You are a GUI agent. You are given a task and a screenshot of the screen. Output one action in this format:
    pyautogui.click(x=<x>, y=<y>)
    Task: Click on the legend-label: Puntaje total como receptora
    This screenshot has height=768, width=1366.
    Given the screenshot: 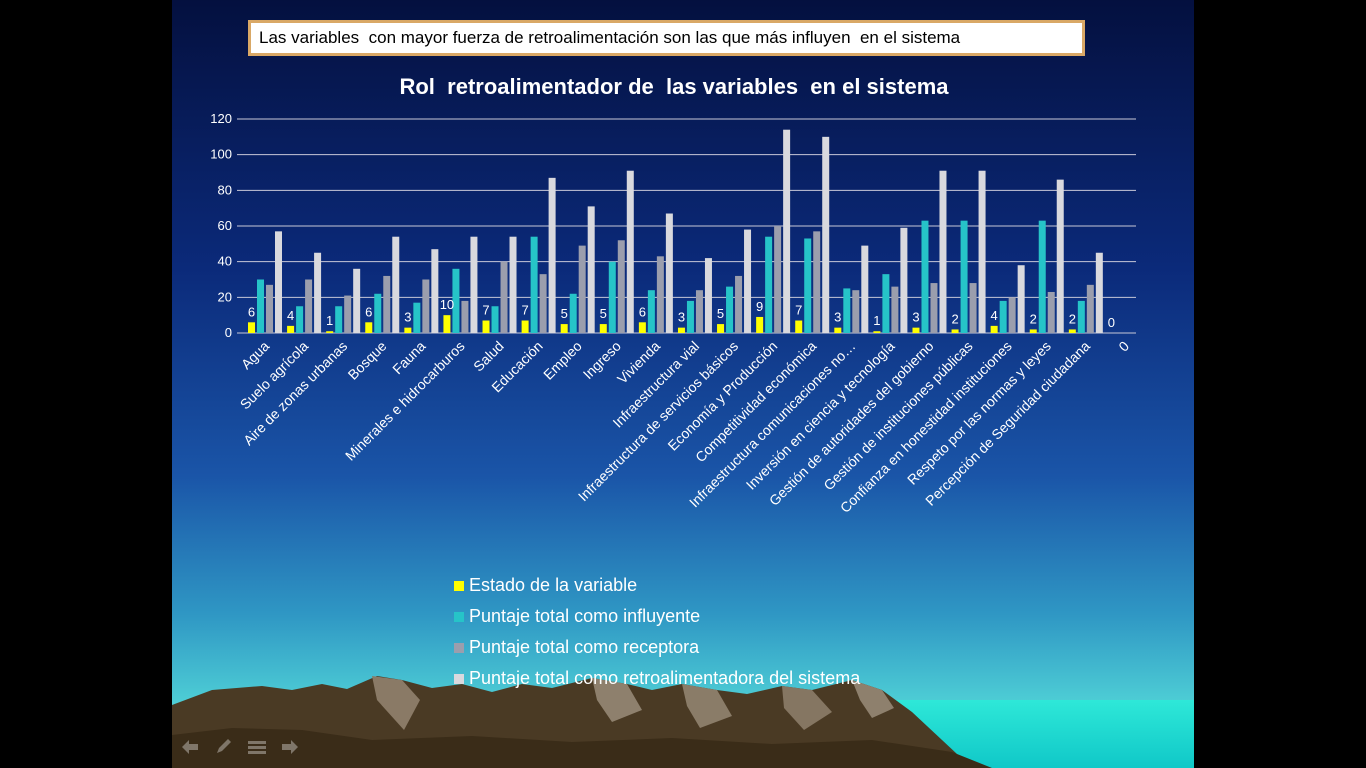 What is the action you would take?
    pyautogui.click(x=584, y=647)
    